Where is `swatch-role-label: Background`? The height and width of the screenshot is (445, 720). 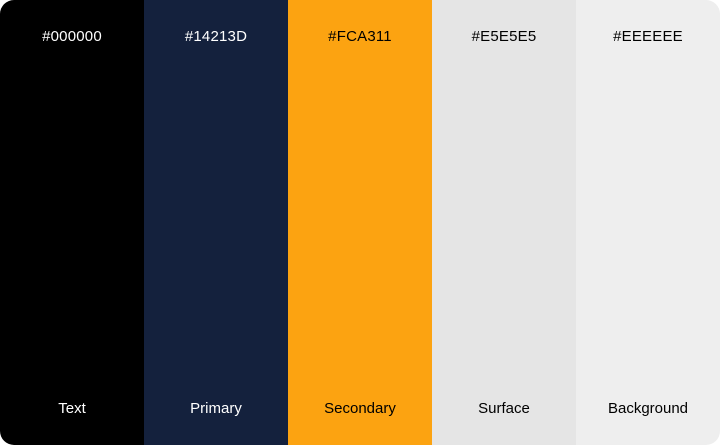
swatch-role-label: Background is located at coordinates (648, 408).